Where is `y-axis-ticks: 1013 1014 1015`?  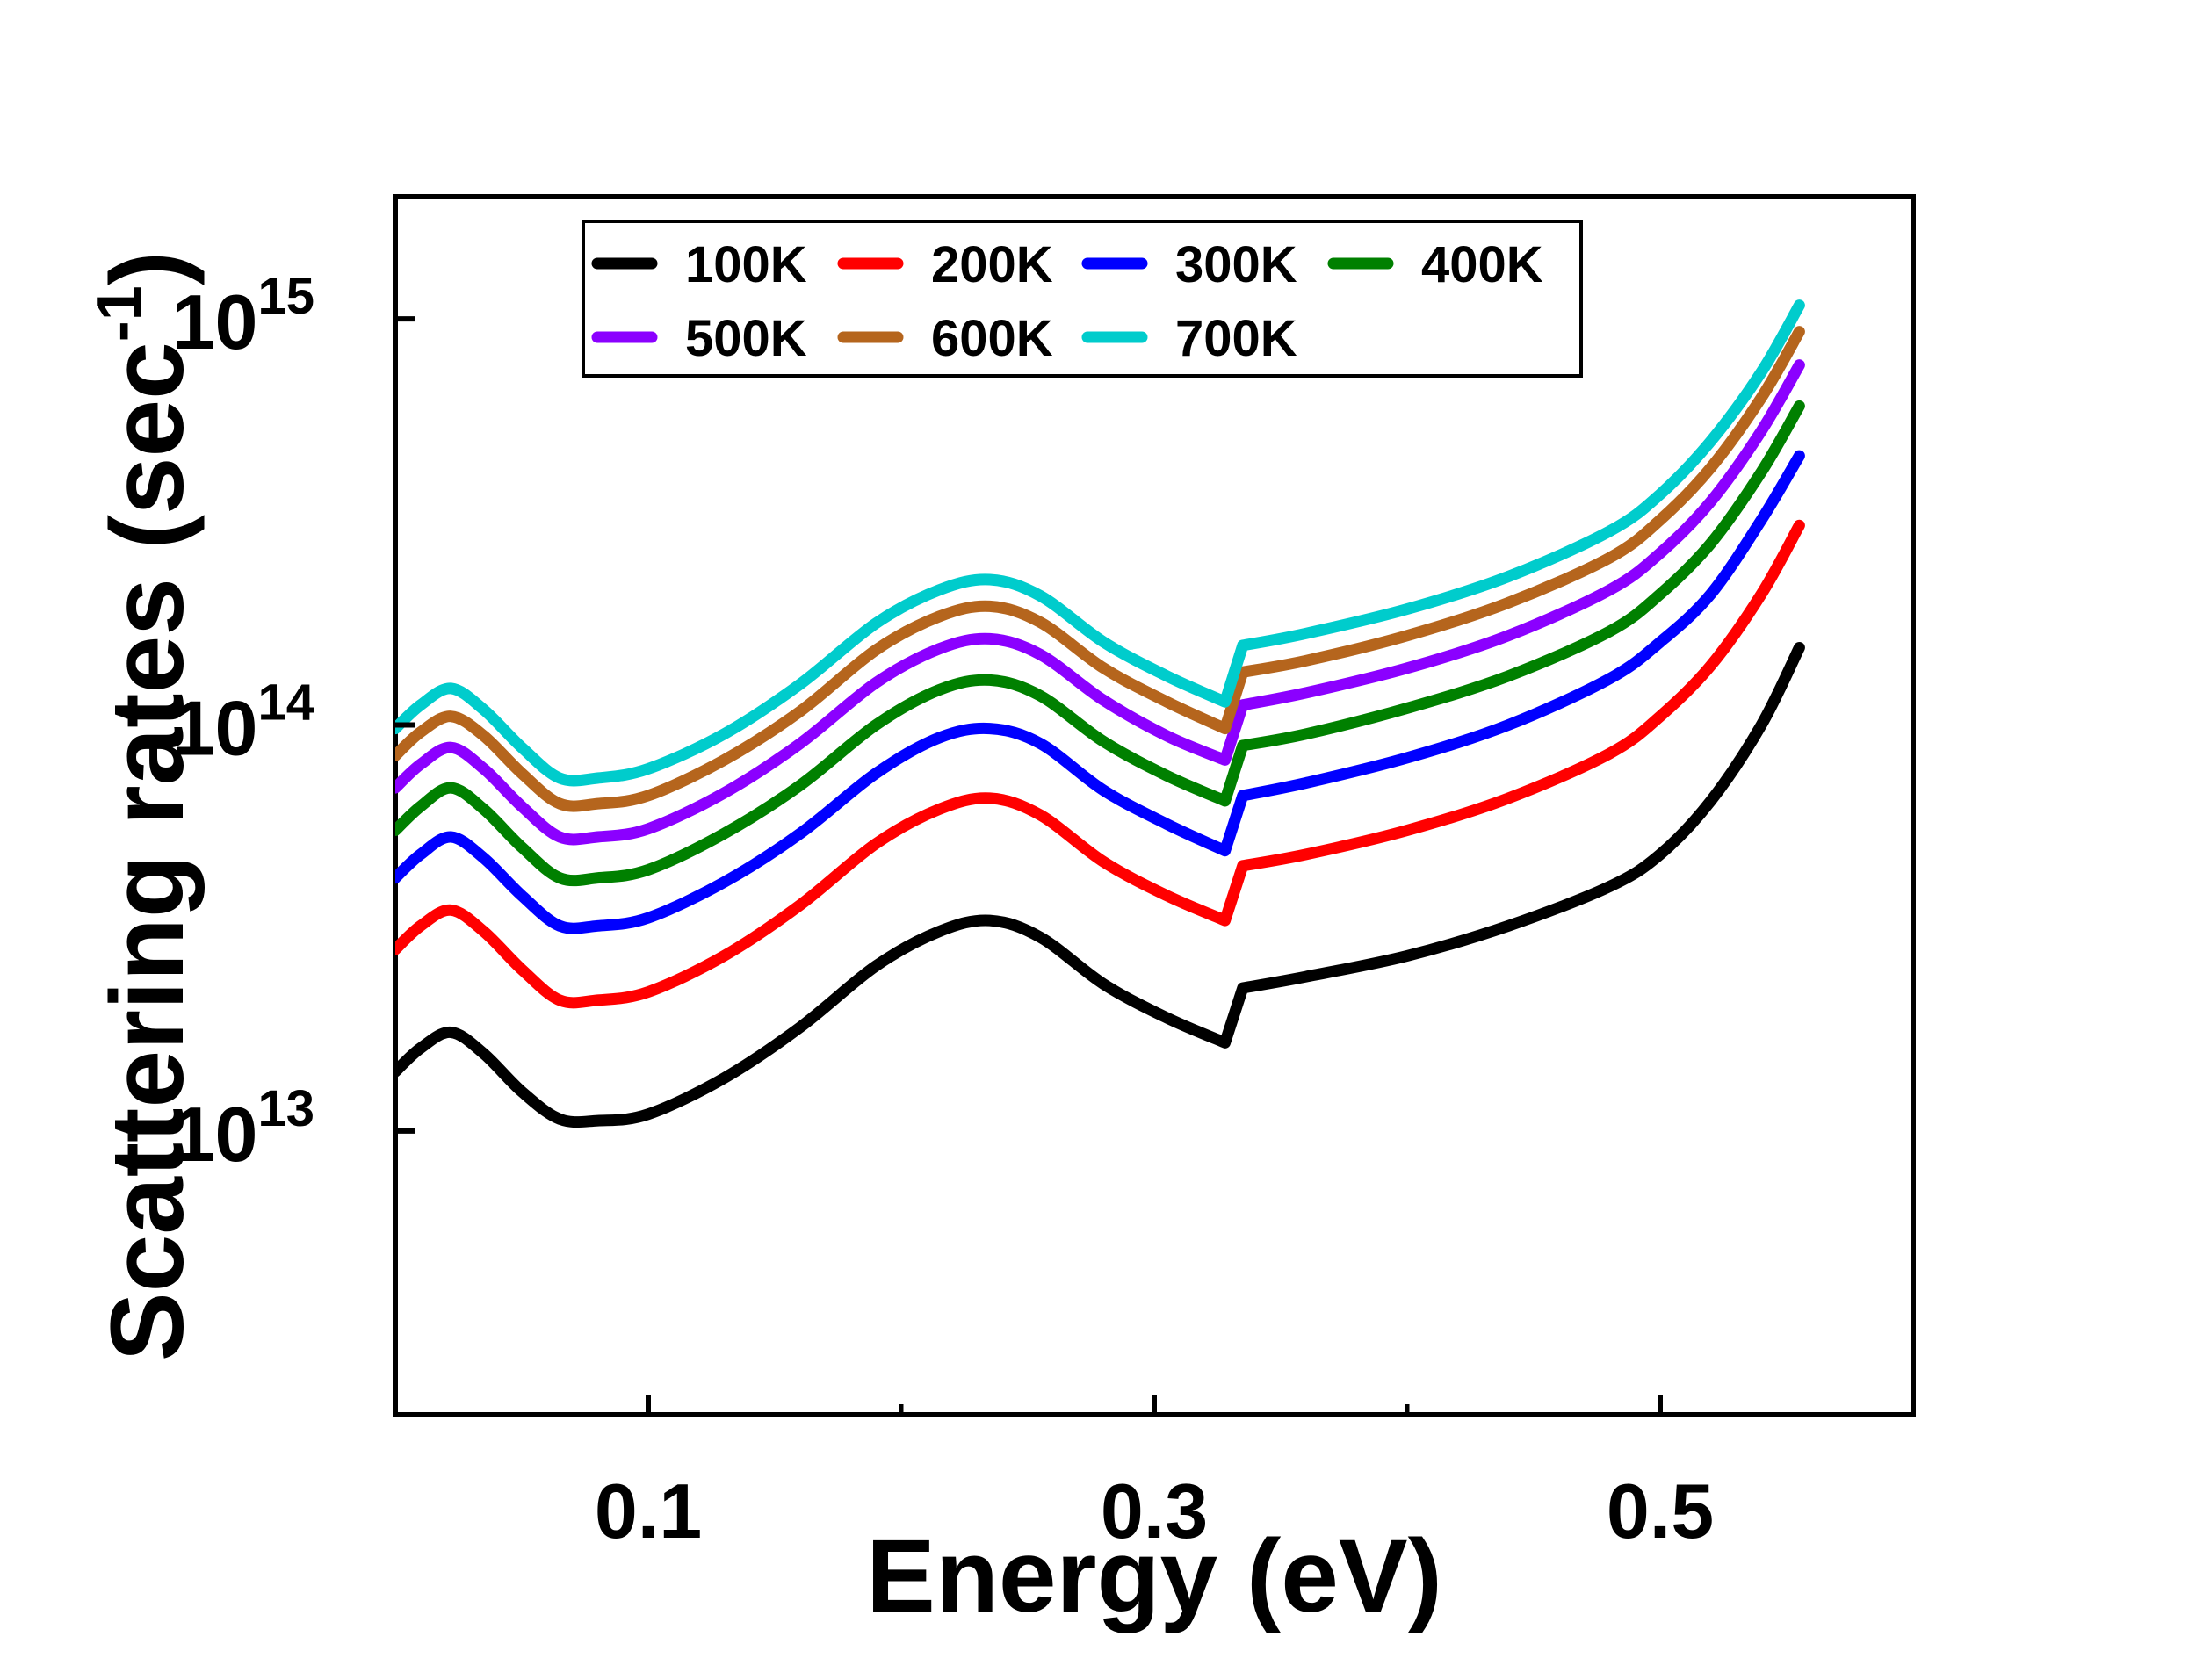 y-axis-ticks: 1013 1014 1015 is located at coordinates (293, 723).